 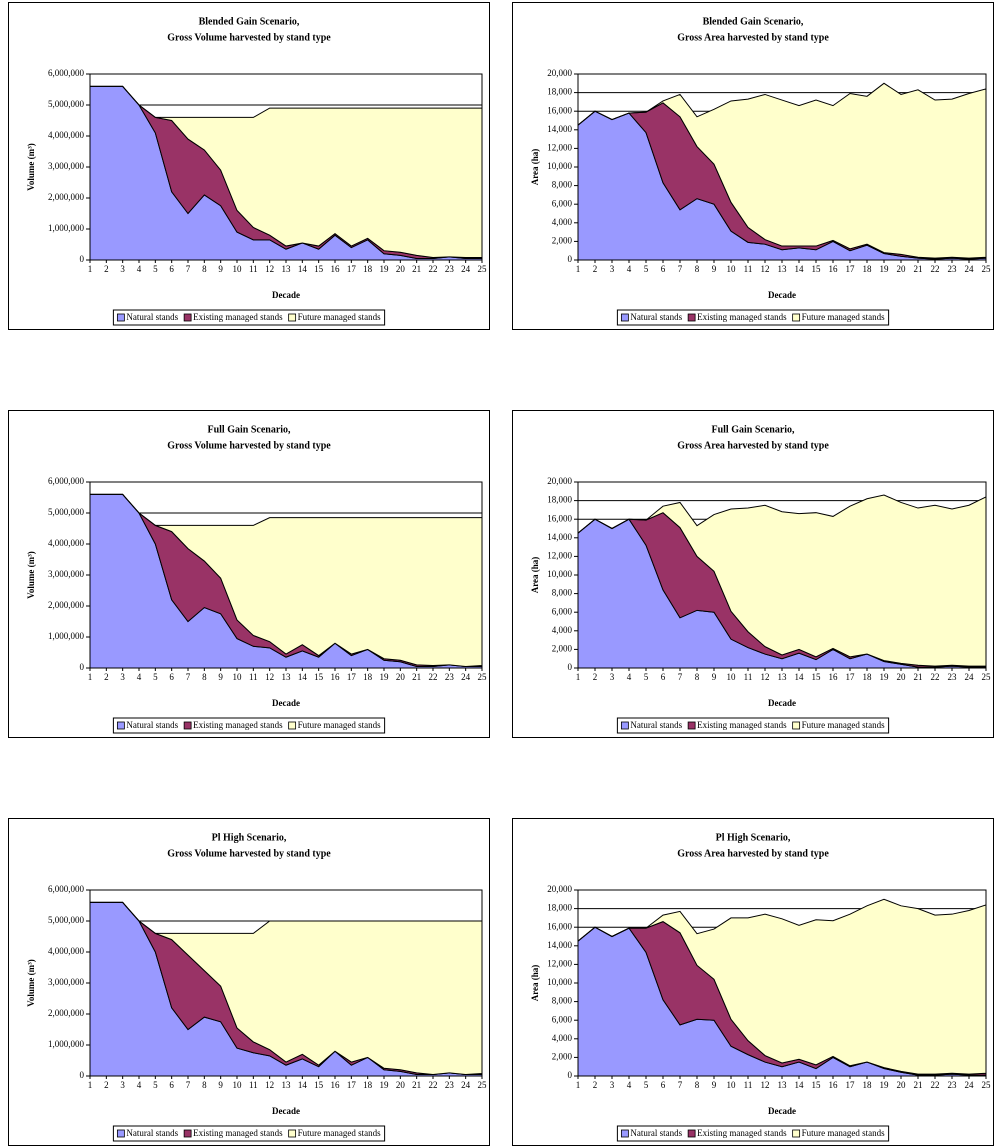 I want to click on y-tick-label: 14,000, so click(x=559, y=945).